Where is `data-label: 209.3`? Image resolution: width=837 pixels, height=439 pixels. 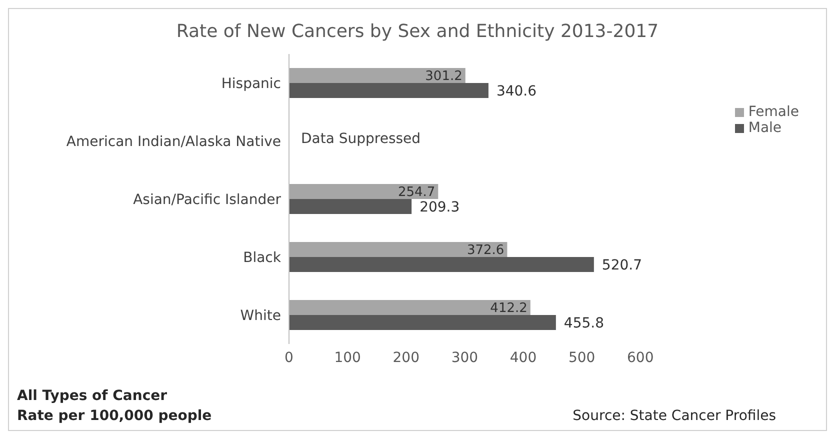
data-label: 209.3 is located at coordinates (440, 207).